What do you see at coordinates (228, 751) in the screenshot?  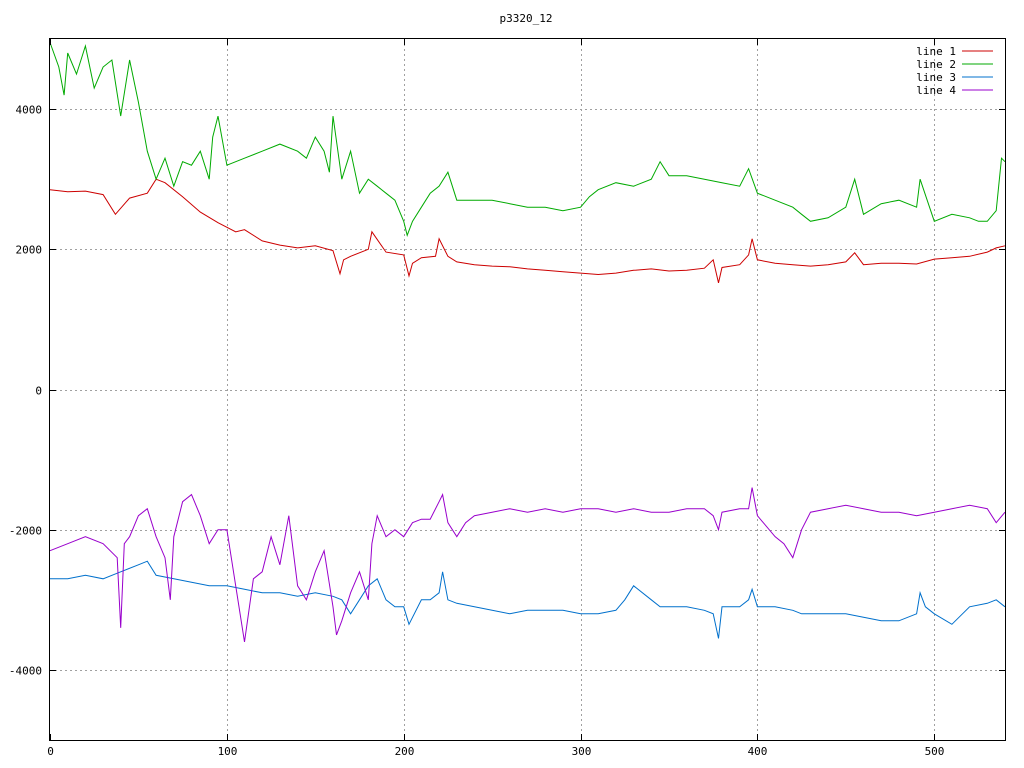 I see `x-tick-label: 100` at bounding box center [228, 751].